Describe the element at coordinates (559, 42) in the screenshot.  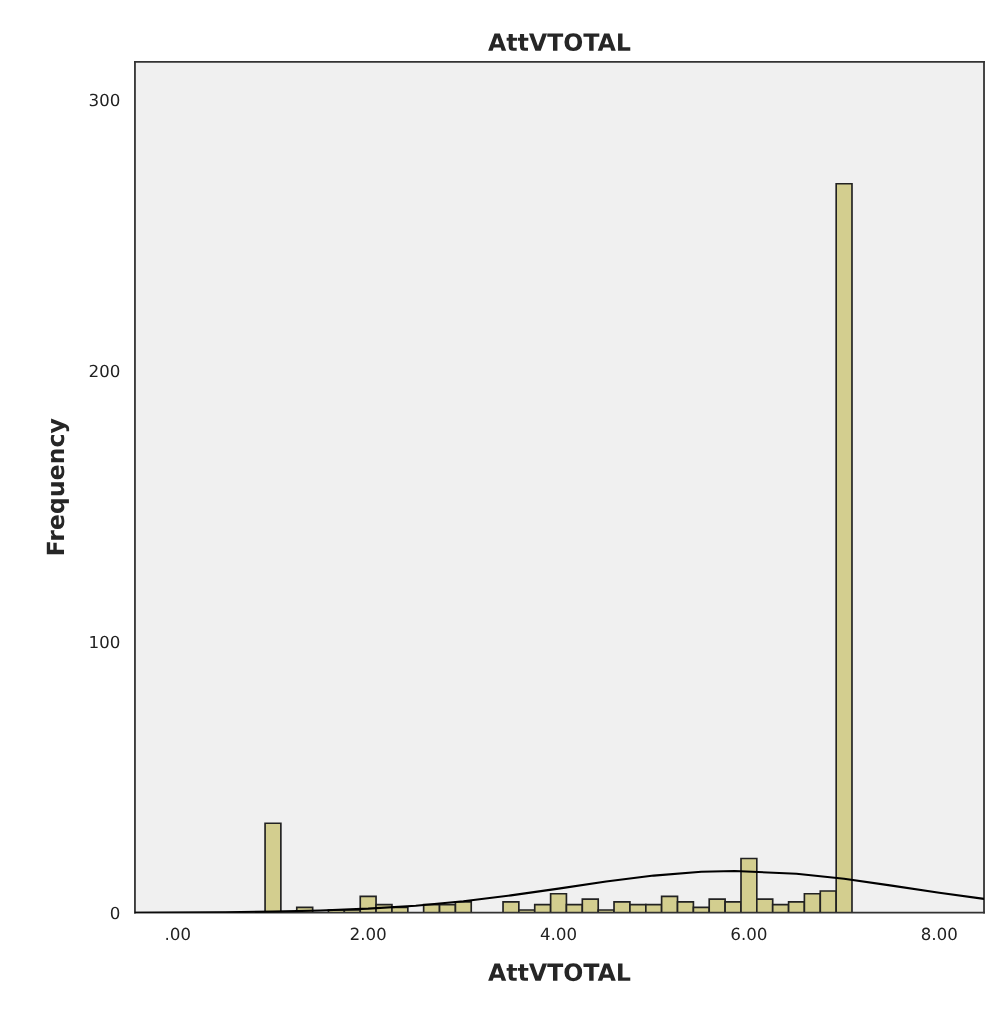
I see `chart-title: AttVTOTAL` at that location.